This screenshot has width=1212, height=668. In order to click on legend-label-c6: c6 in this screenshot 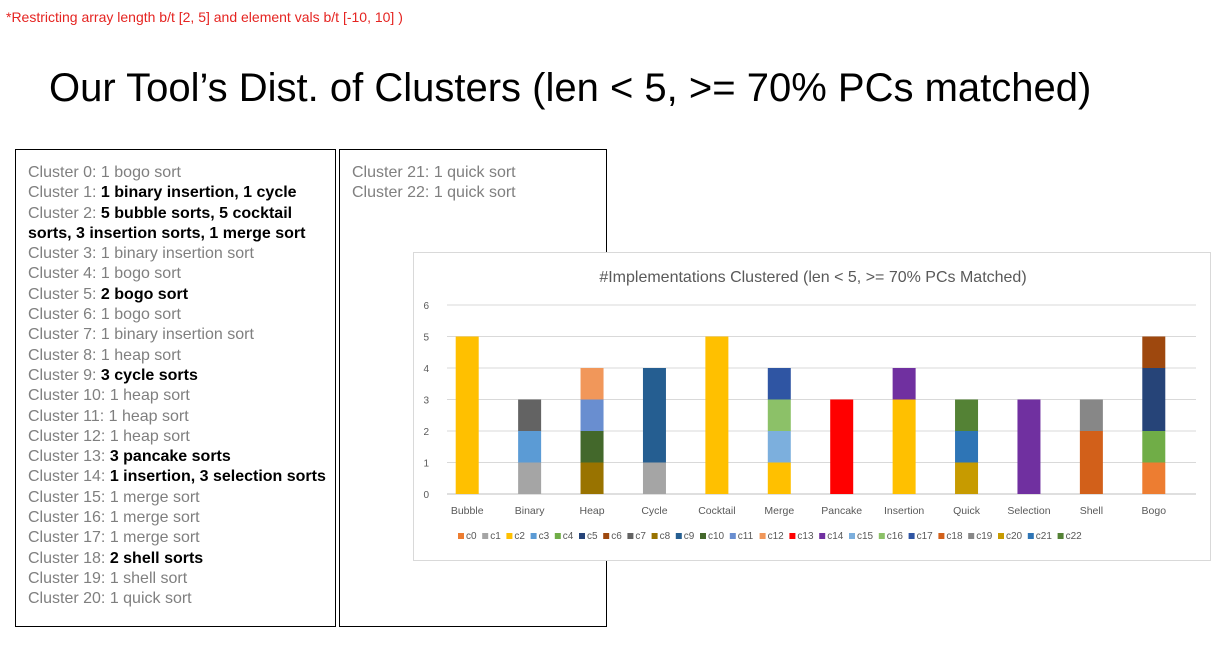, I will do `click(616, 536)`.